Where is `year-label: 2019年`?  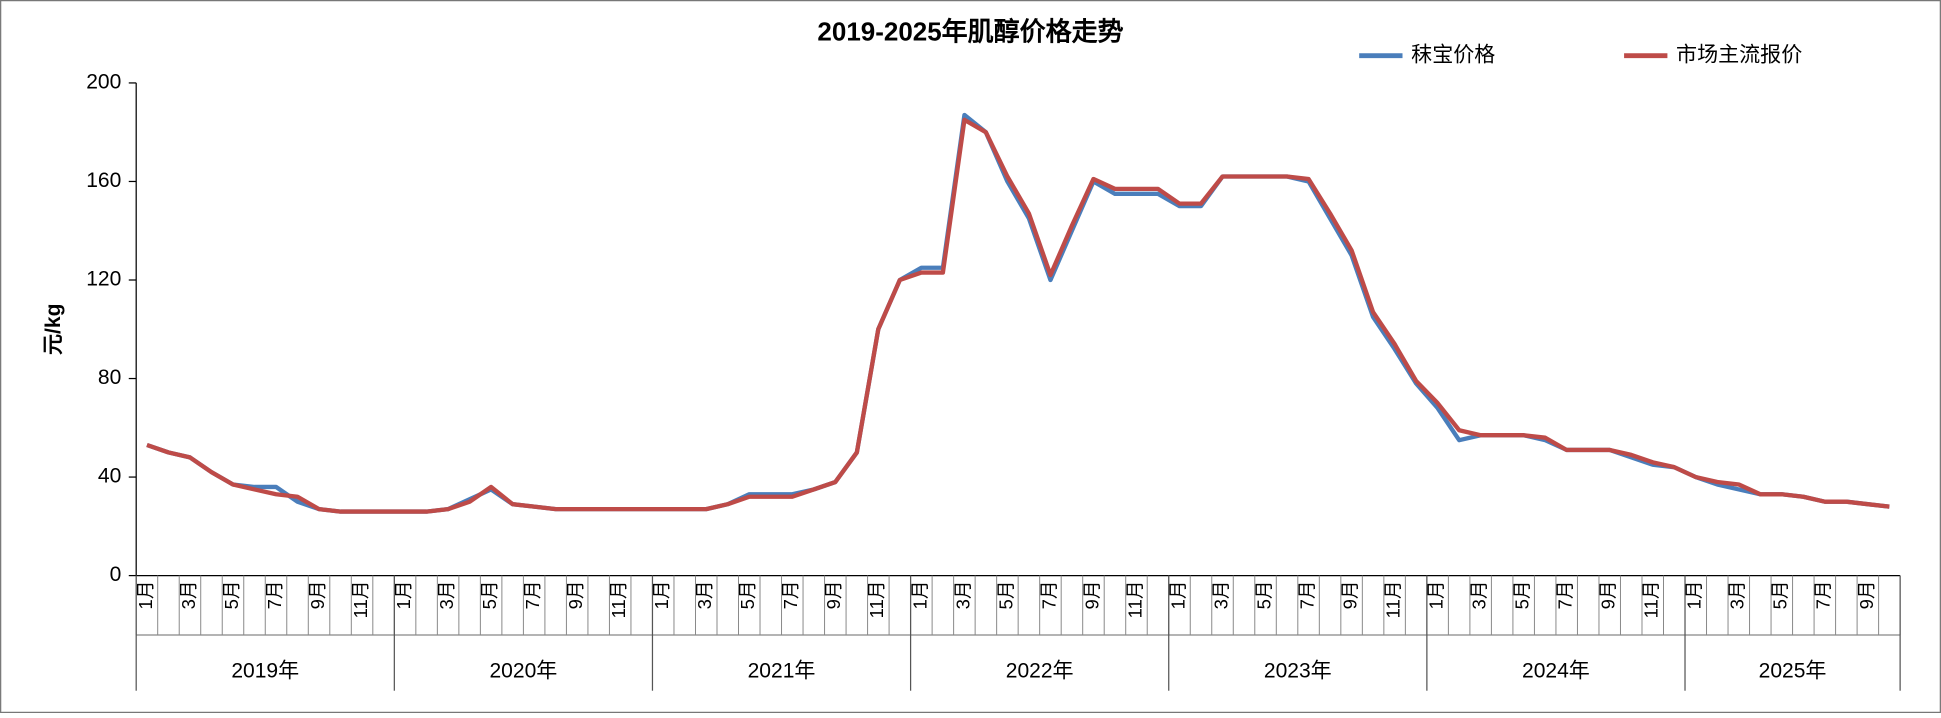
year-label: 2019年 is located at coordinates (265, 671).